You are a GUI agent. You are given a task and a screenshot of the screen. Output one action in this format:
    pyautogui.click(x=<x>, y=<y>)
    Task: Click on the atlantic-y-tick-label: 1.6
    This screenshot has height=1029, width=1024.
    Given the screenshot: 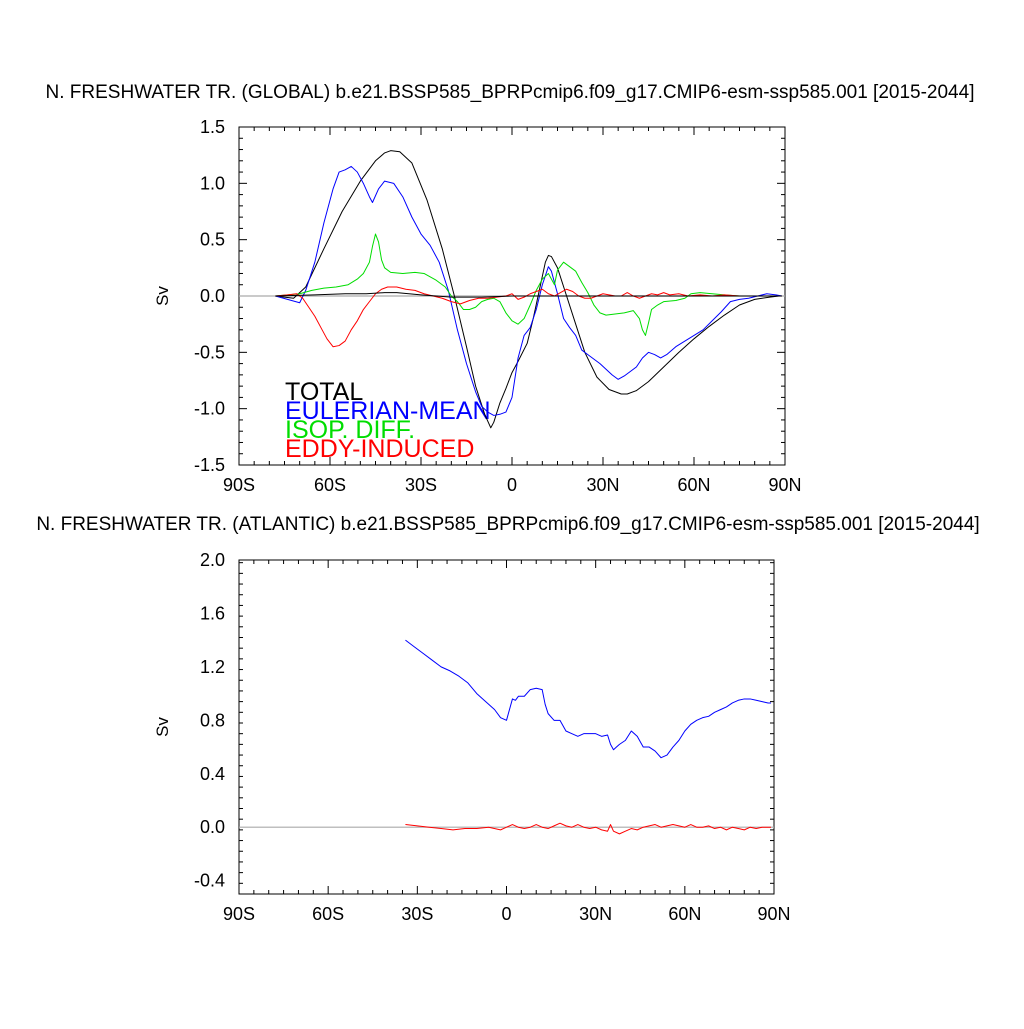 What is the action you would take?
    pyautogui.click(x=212, y=613)
    